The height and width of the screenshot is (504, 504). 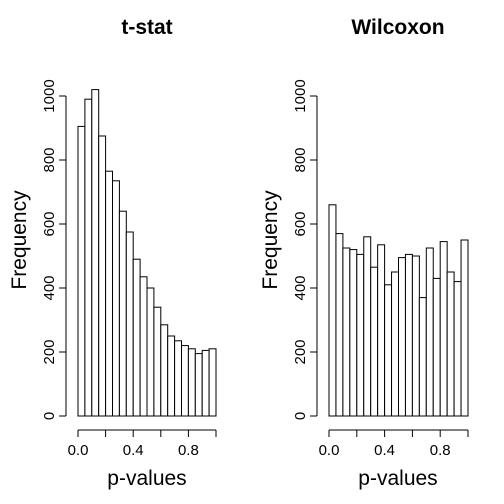 I want to click on chart-title: t-stat, so click(x=146, y=27).